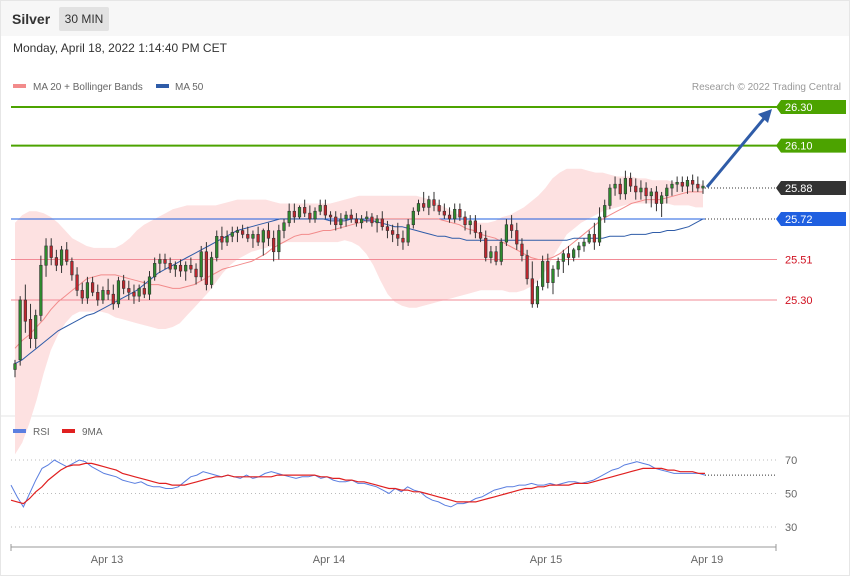  I want to click on x-tick-label: Apr 15, so click(546, 560).